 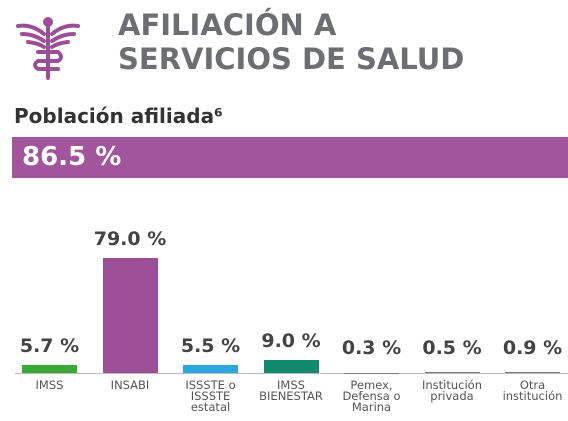 What do you see at coordinates (118, 116) in the screenshot?
I see `subtitle: Población afiliada⁶` at bounding box center [118, 116].